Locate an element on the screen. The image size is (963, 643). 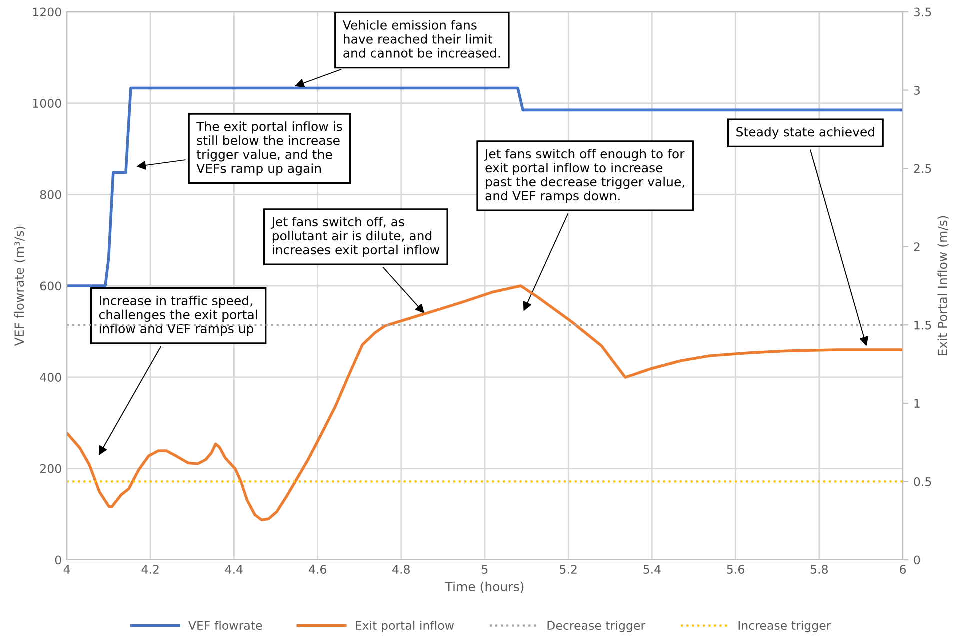
annotation: Vehicle emission fans have reached their limit and cannot be increased. is located at coordinates (421, 39).